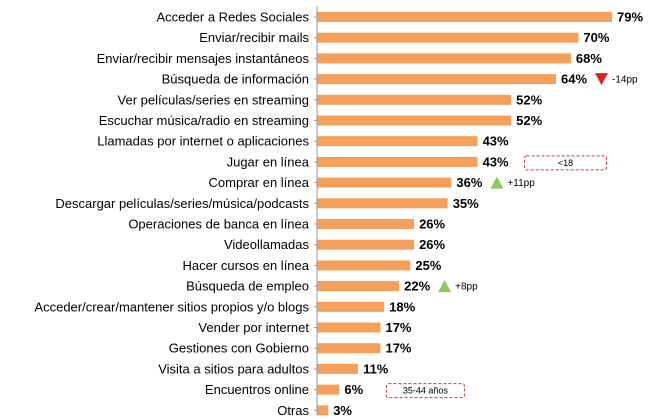 The image size is (661, 419). What do you see at coordinates (376, 368) in the screenshot?
I see `value-label: 11%` at bounding box center [376, 368].